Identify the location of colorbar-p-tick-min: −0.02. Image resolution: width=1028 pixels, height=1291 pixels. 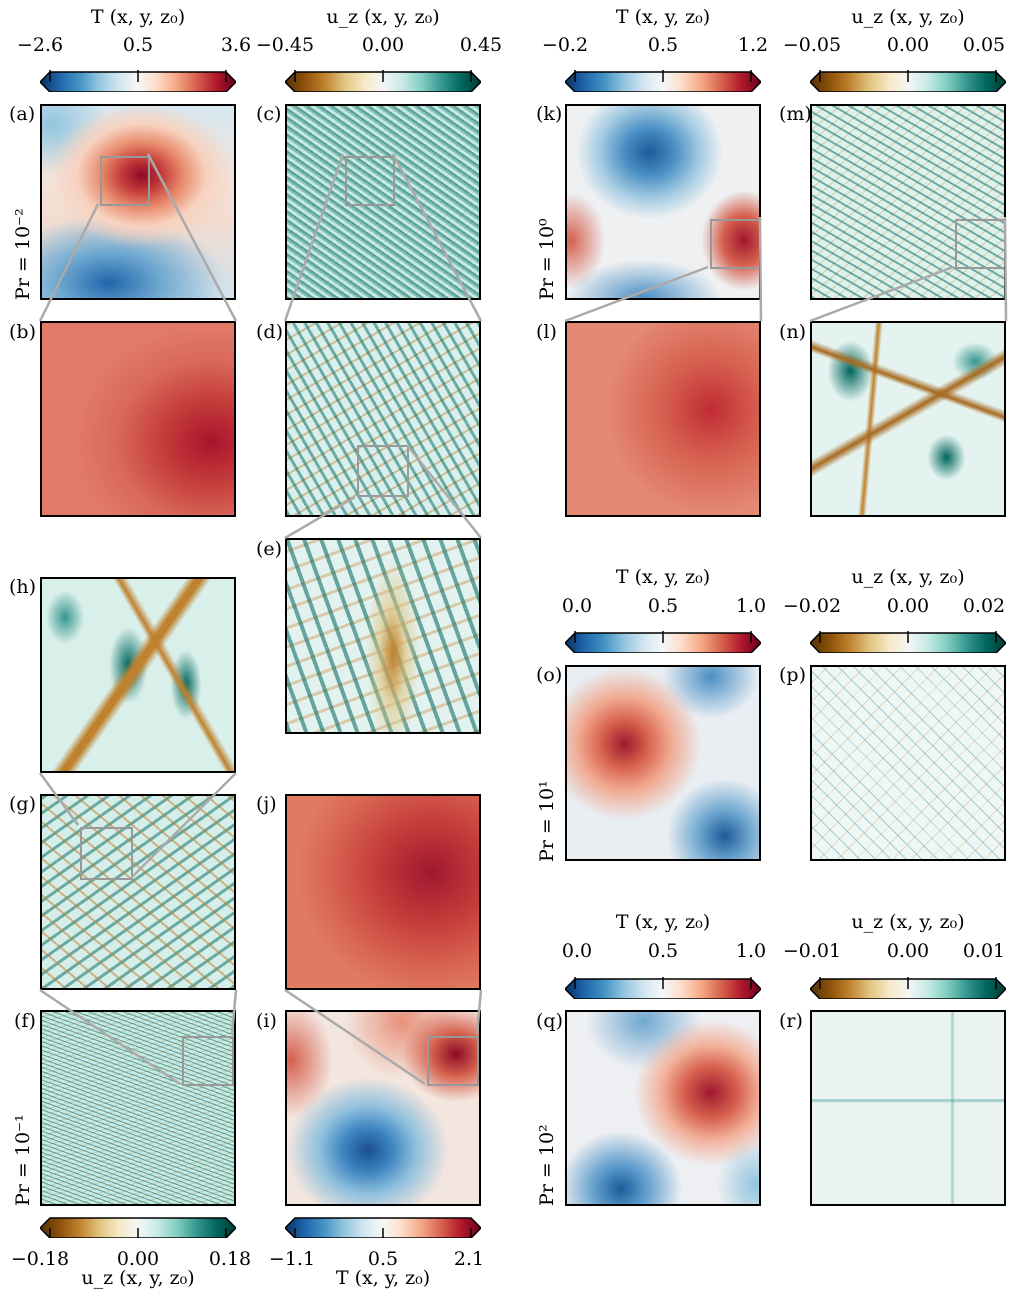
(812, 606).